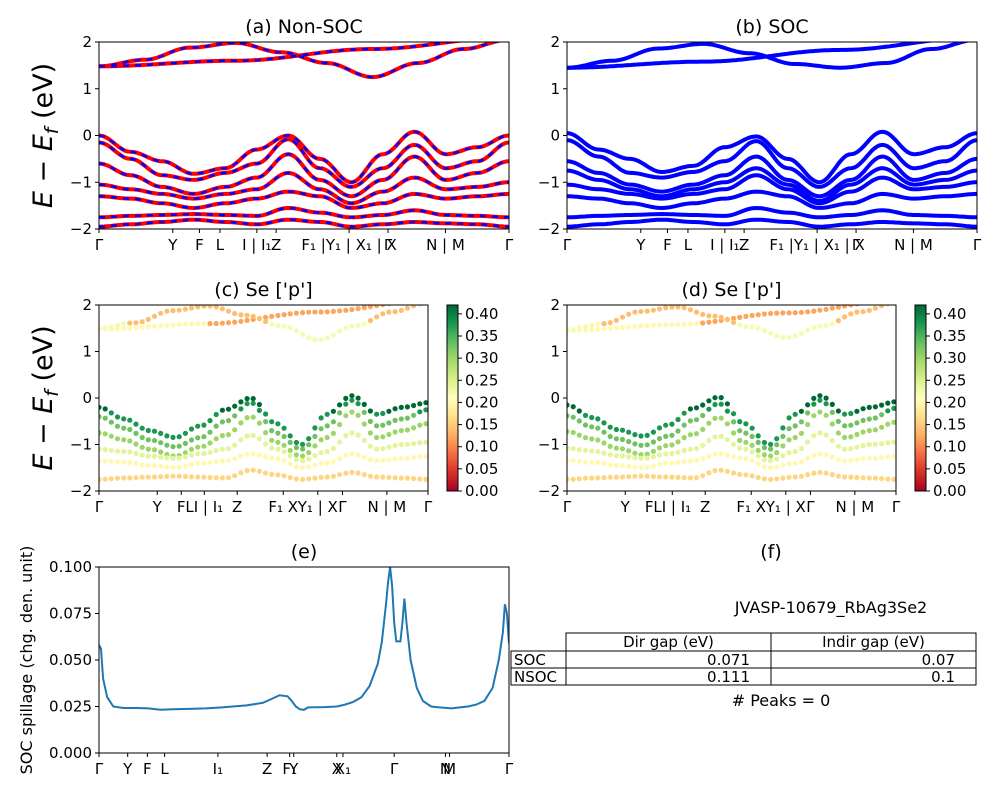 The image size is (1000, 800). I want to click on panel-e: 0.100 0.075 0.050 0.025 0.000, so click(279, 660).